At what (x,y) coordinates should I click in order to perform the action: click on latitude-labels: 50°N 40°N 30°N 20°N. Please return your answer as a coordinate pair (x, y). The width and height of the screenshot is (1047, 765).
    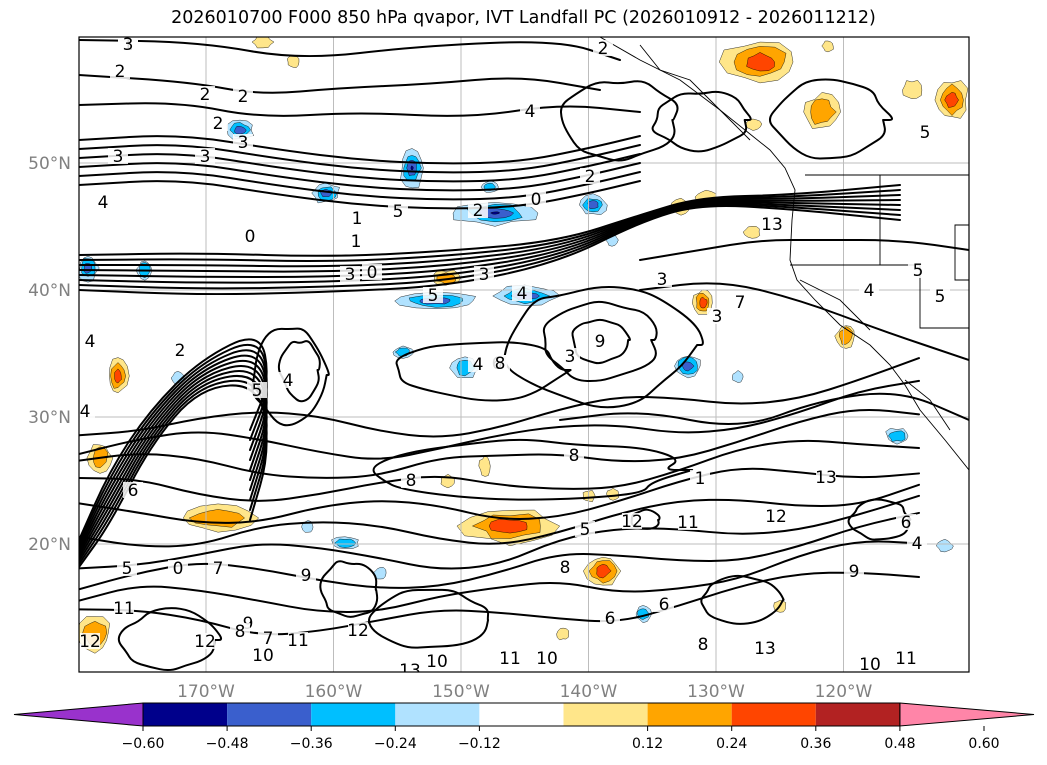
    Looking at the image, I should click on (49, 354).